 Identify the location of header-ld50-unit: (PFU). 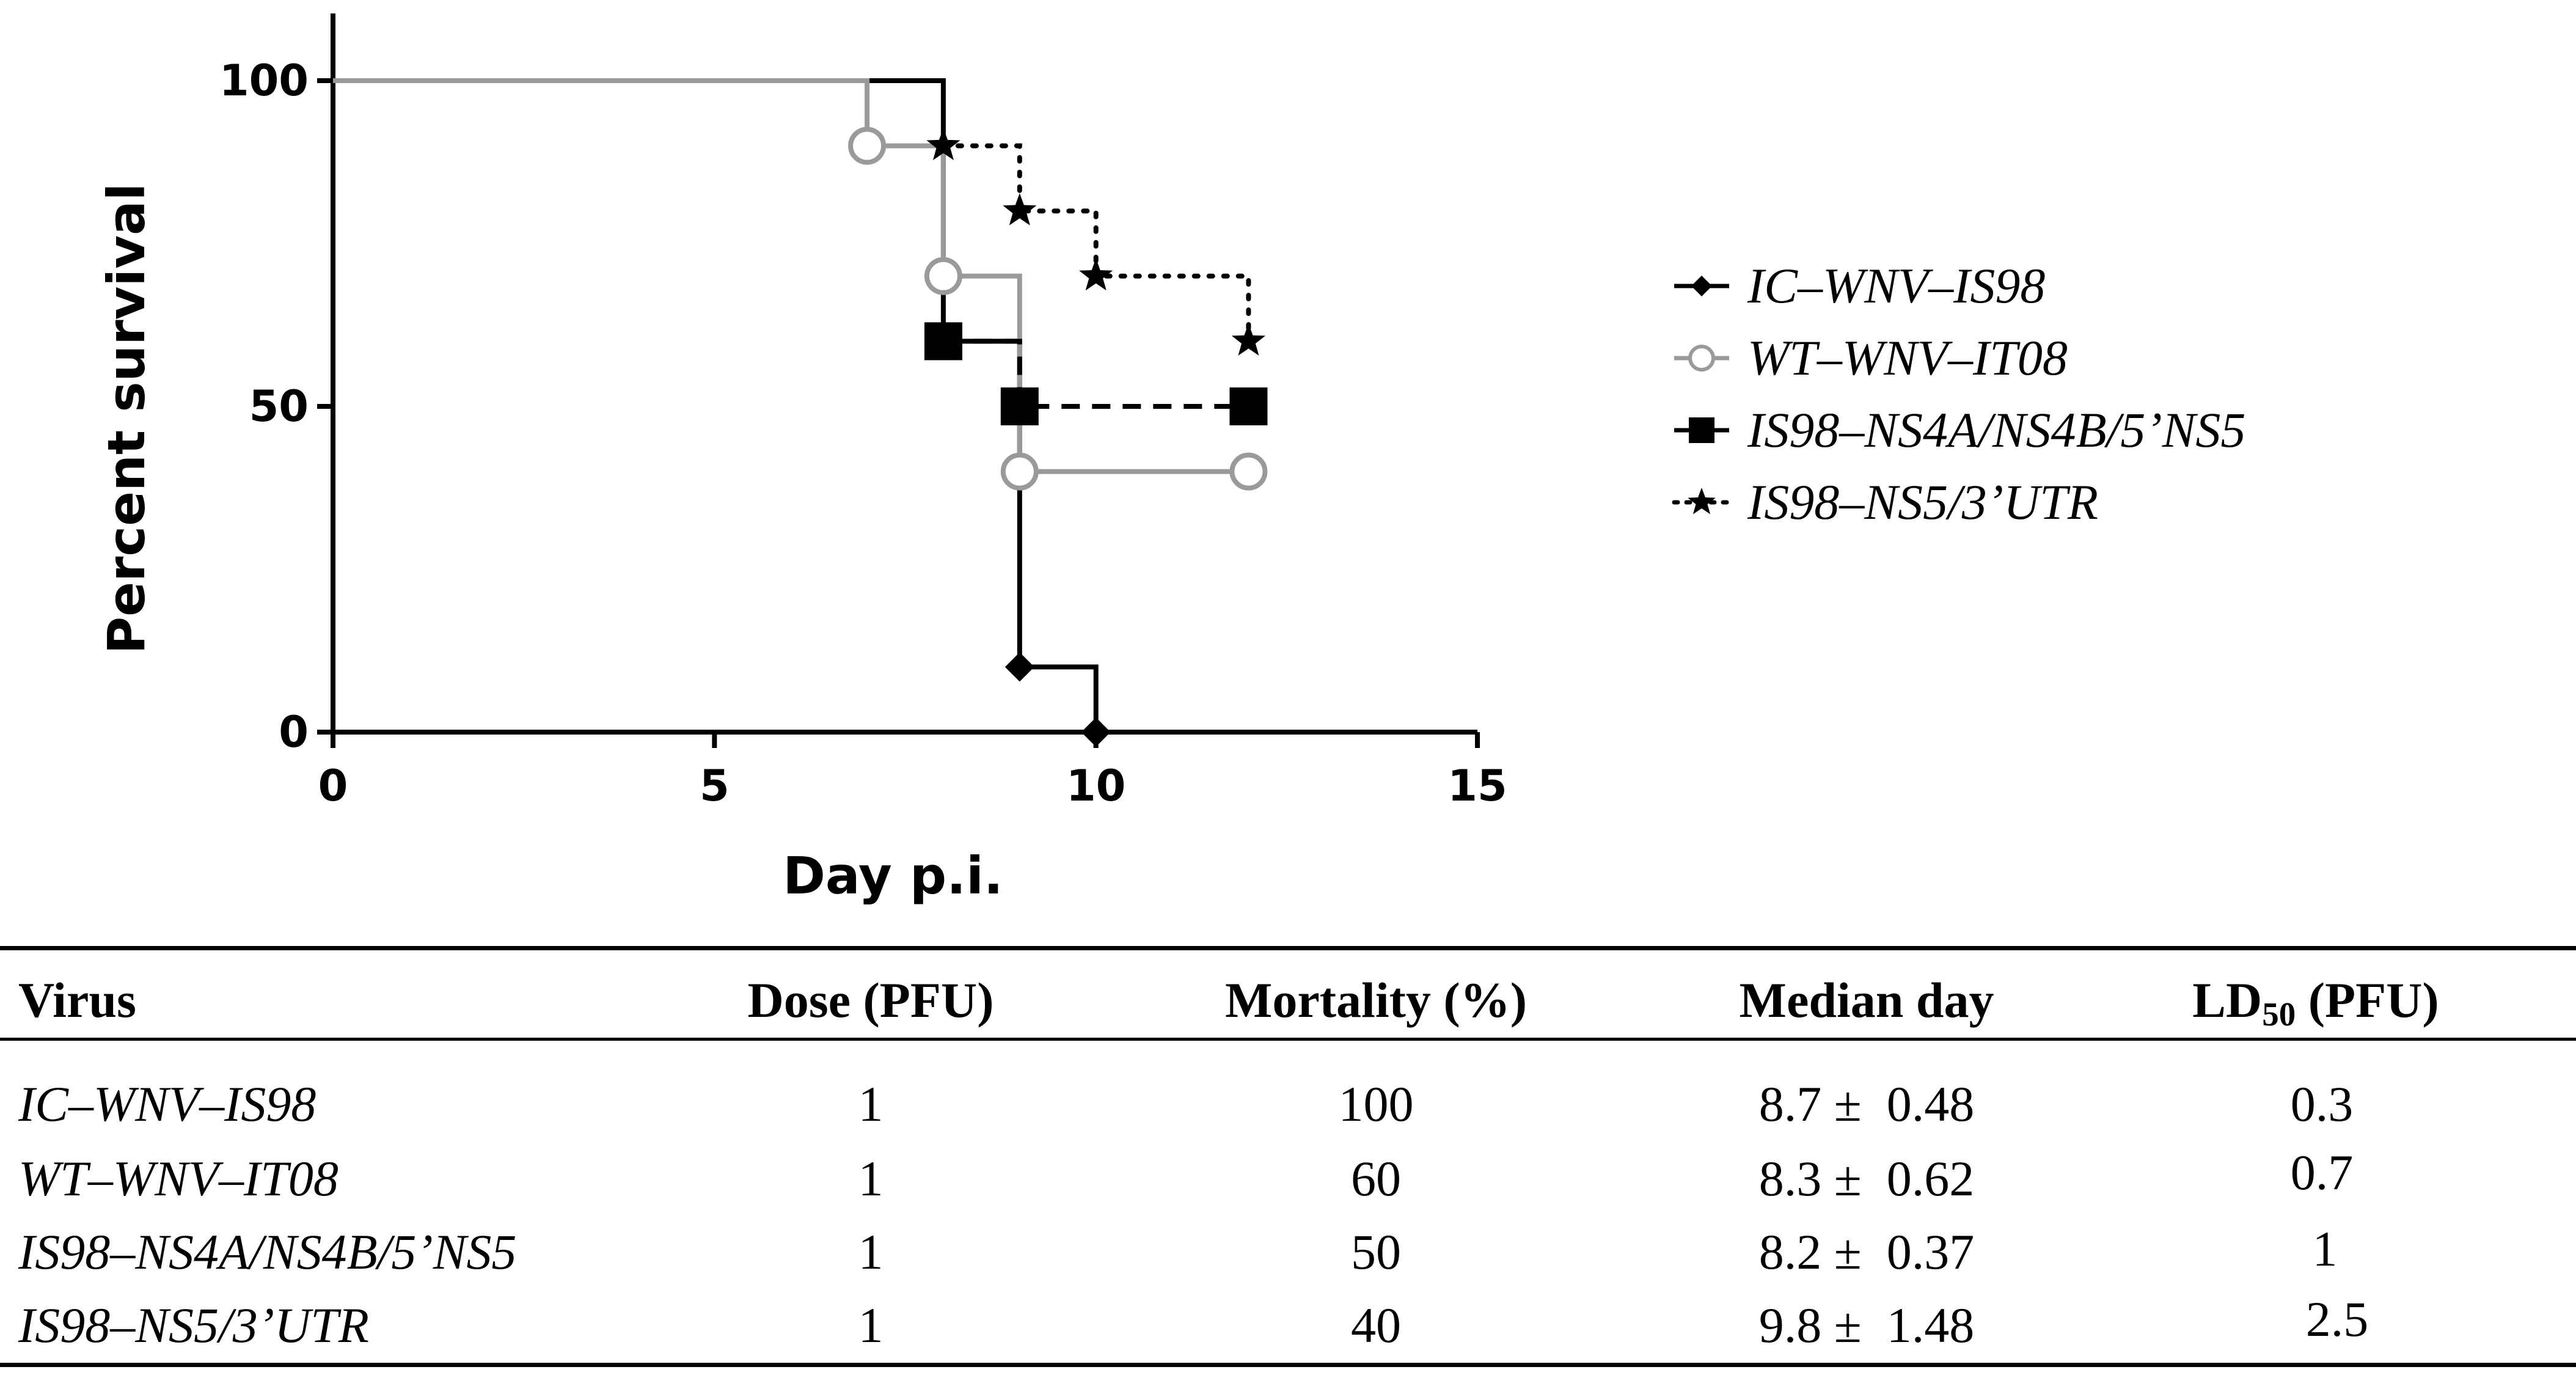
(2367, 1000).